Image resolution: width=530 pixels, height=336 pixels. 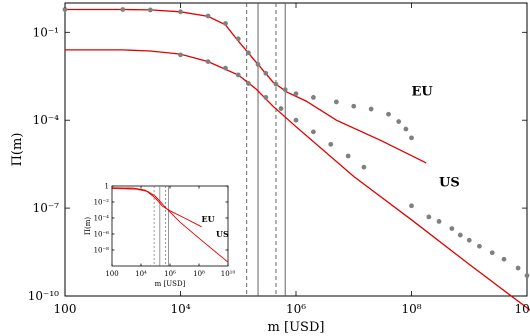 I want to click on main-series-label-us: US, so click(x=449, y=182).